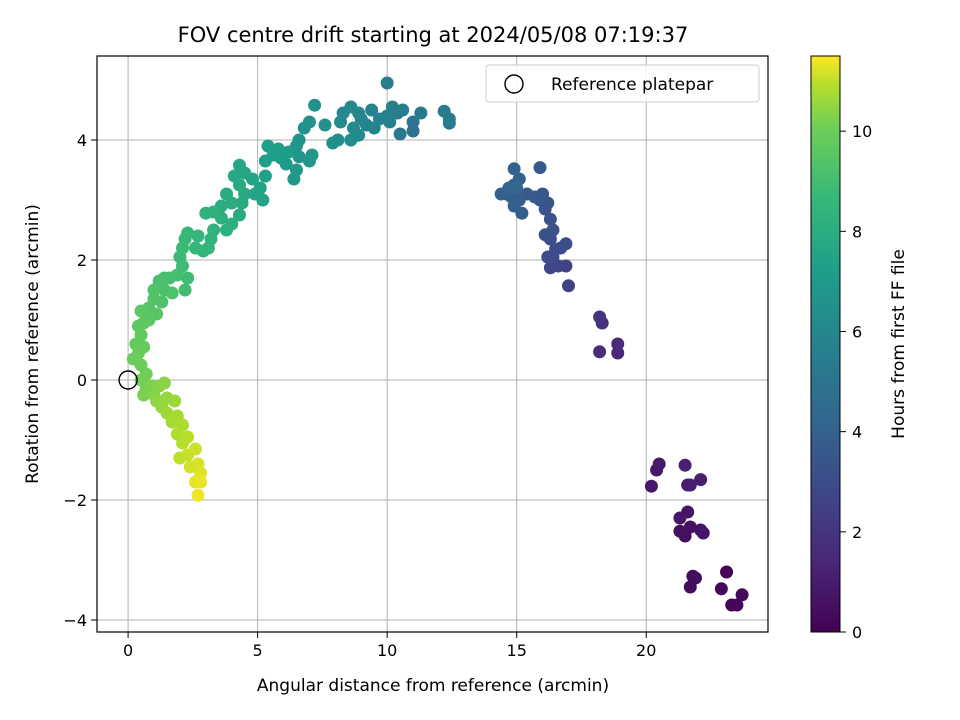 This screenshot has height=720, width=960. What do you see at coordinates (857, 231) in the screenshot?
I see `colorbar-tick-label: 8` at bounding box center [857, 231].